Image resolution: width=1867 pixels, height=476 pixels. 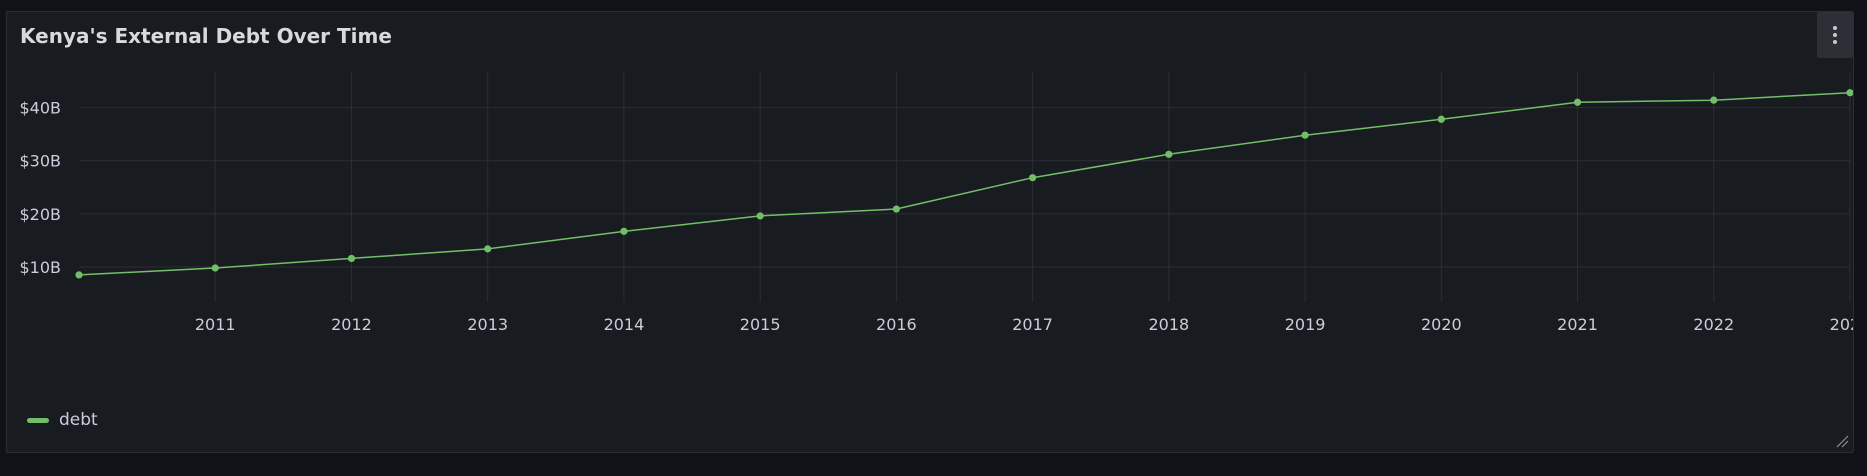 What do you see at coordinates (1168, 324) in the screenshot?
I see `x-tick-label: 2018` at bounding box center [1168, 324].